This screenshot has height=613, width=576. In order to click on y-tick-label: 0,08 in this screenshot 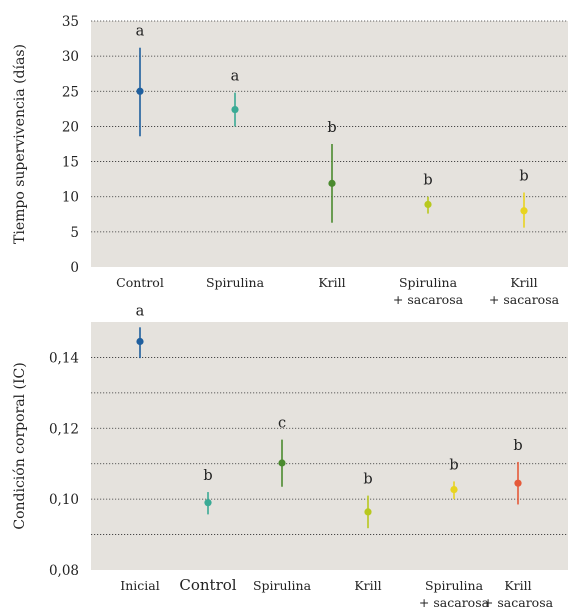, I will do `click(64, 571)`.